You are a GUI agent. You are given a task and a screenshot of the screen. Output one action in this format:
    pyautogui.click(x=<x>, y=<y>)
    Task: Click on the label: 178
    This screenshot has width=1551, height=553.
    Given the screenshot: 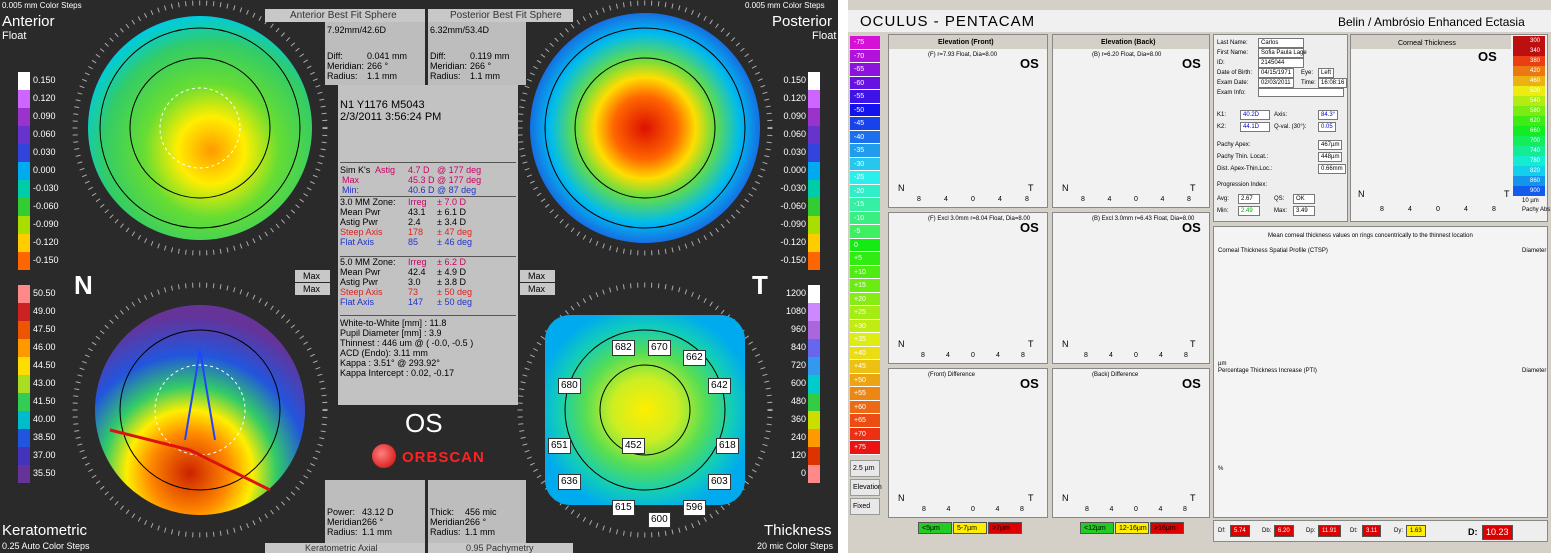 What is the action you would take?
    pyautogui.click(x=416, y=232)
    